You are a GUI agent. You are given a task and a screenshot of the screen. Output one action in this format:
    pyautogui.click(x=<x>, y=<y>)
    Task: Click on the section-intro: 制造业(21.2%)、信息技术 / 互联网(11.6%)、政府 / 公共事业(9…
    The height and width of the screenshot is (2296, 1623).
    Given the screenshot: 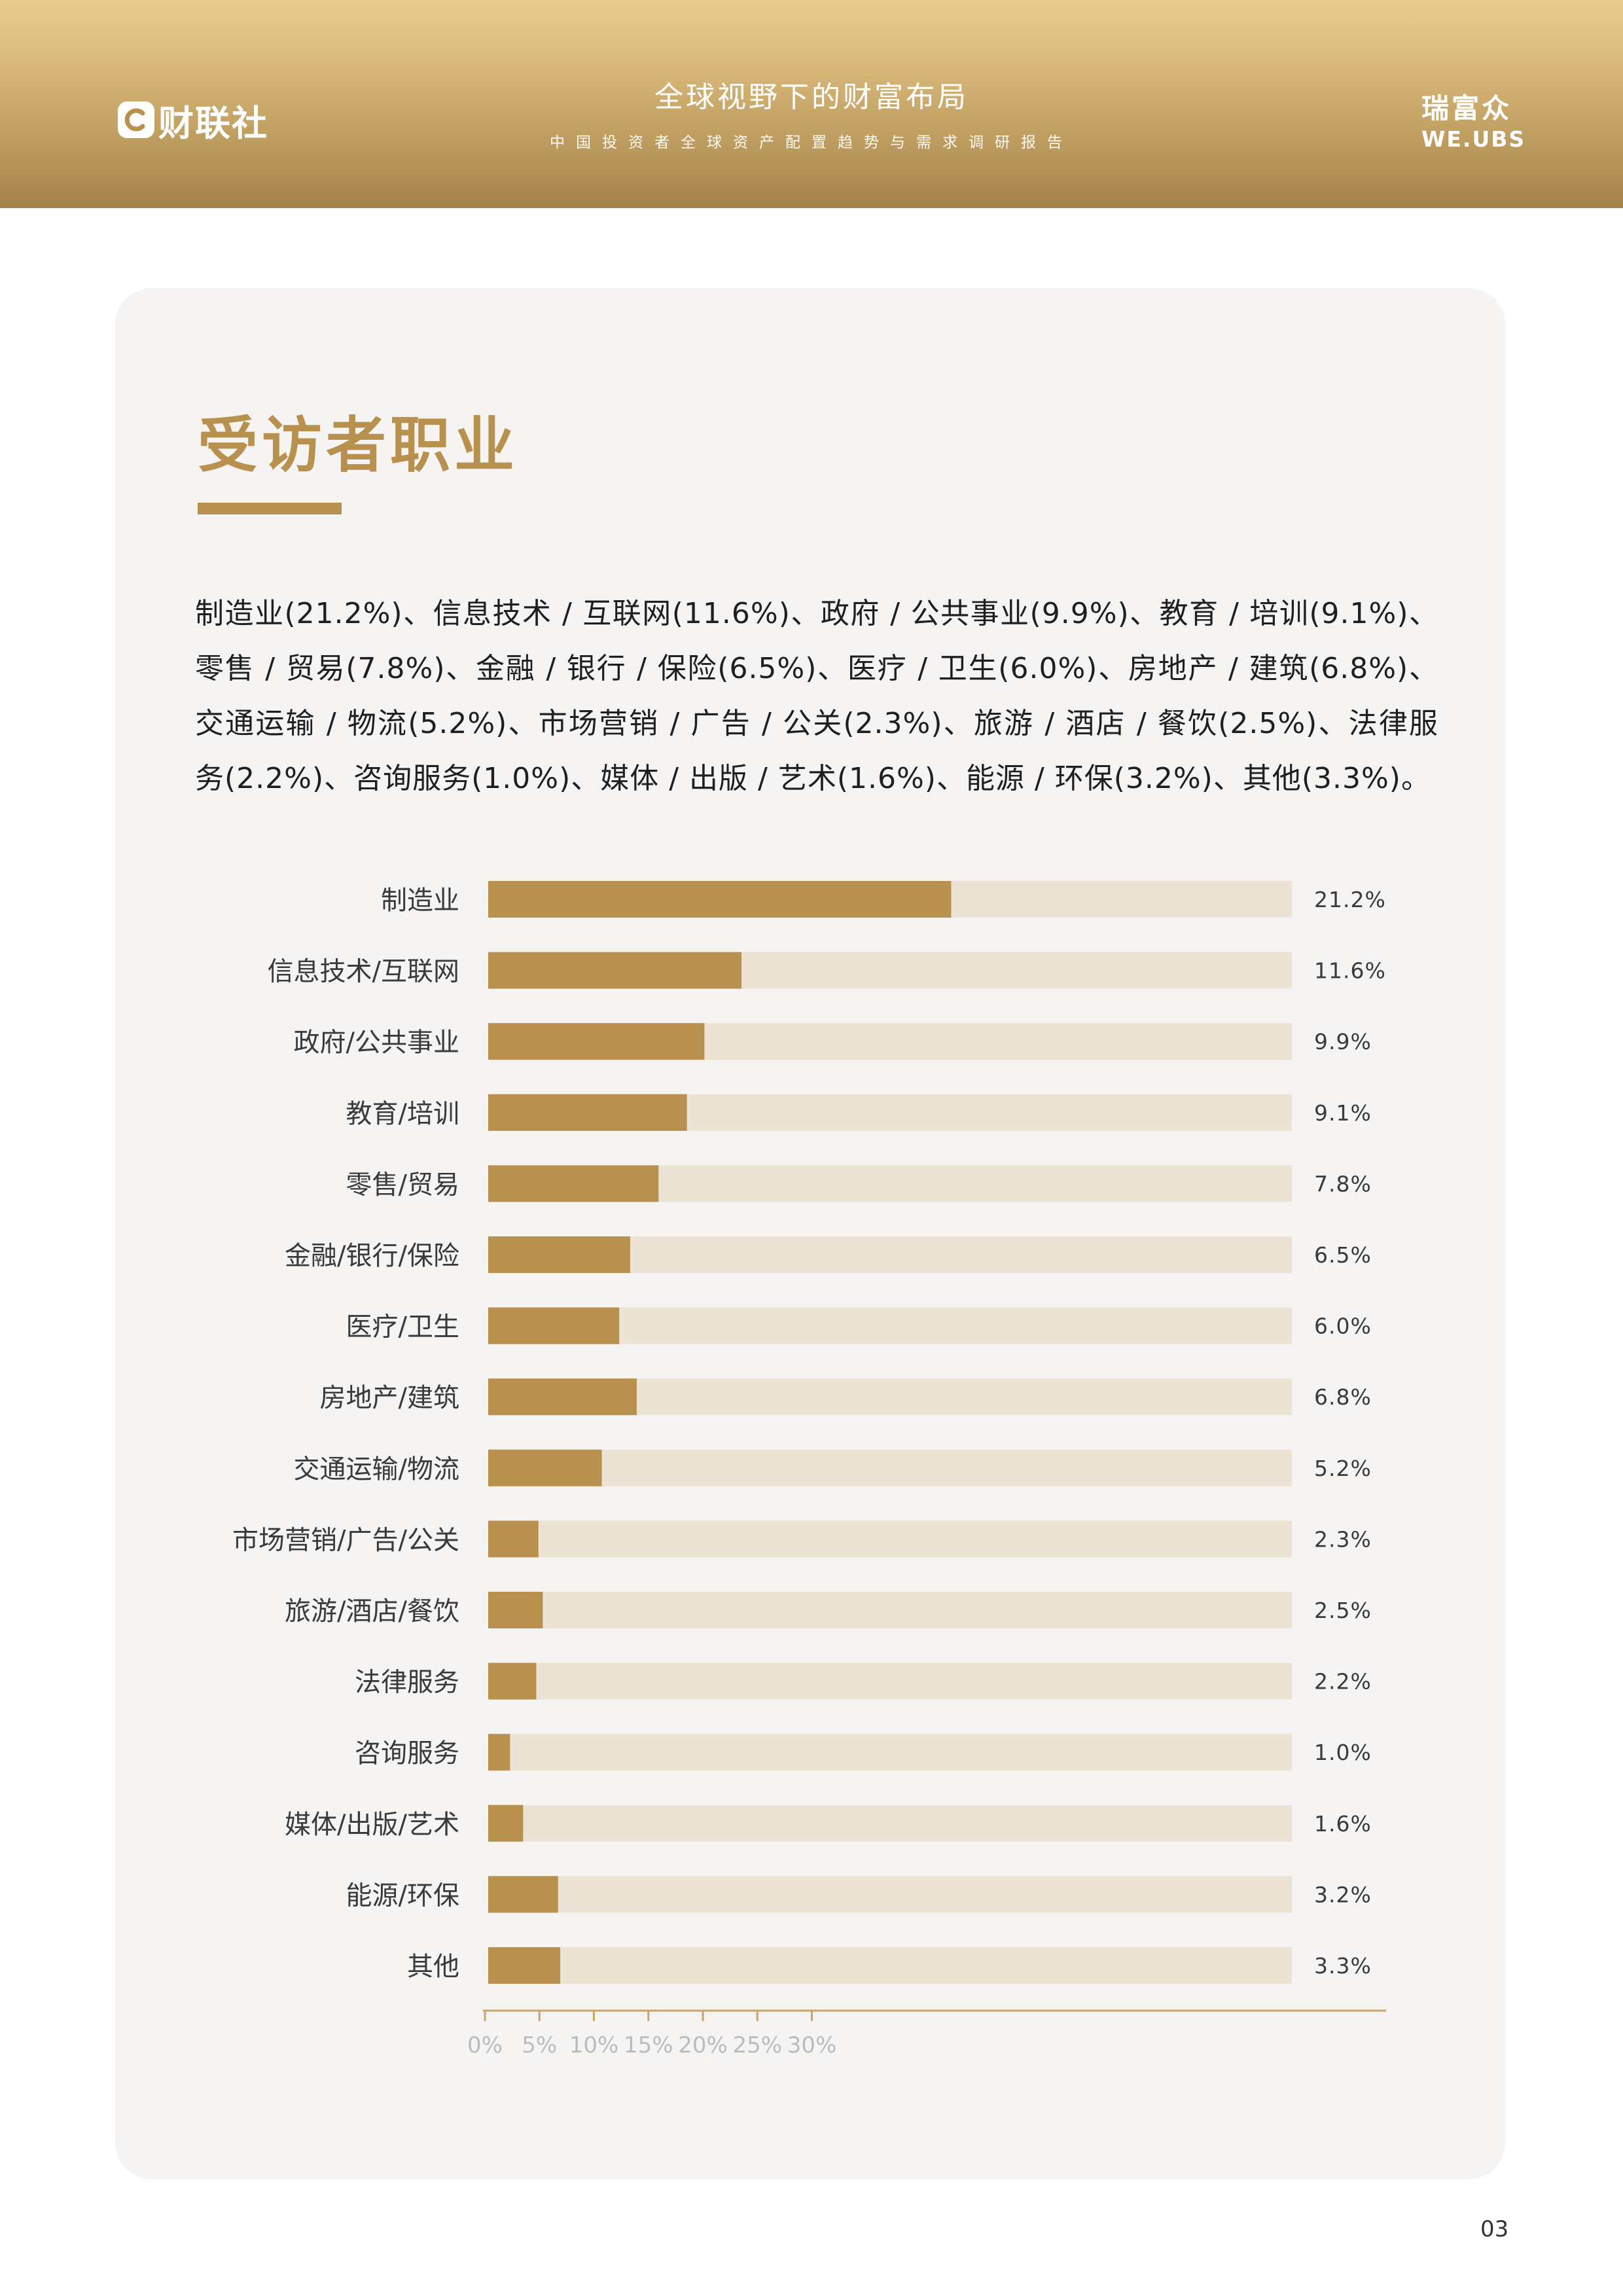 What is the action you would take?
    pyautogui.click(x=816, y=696)
    